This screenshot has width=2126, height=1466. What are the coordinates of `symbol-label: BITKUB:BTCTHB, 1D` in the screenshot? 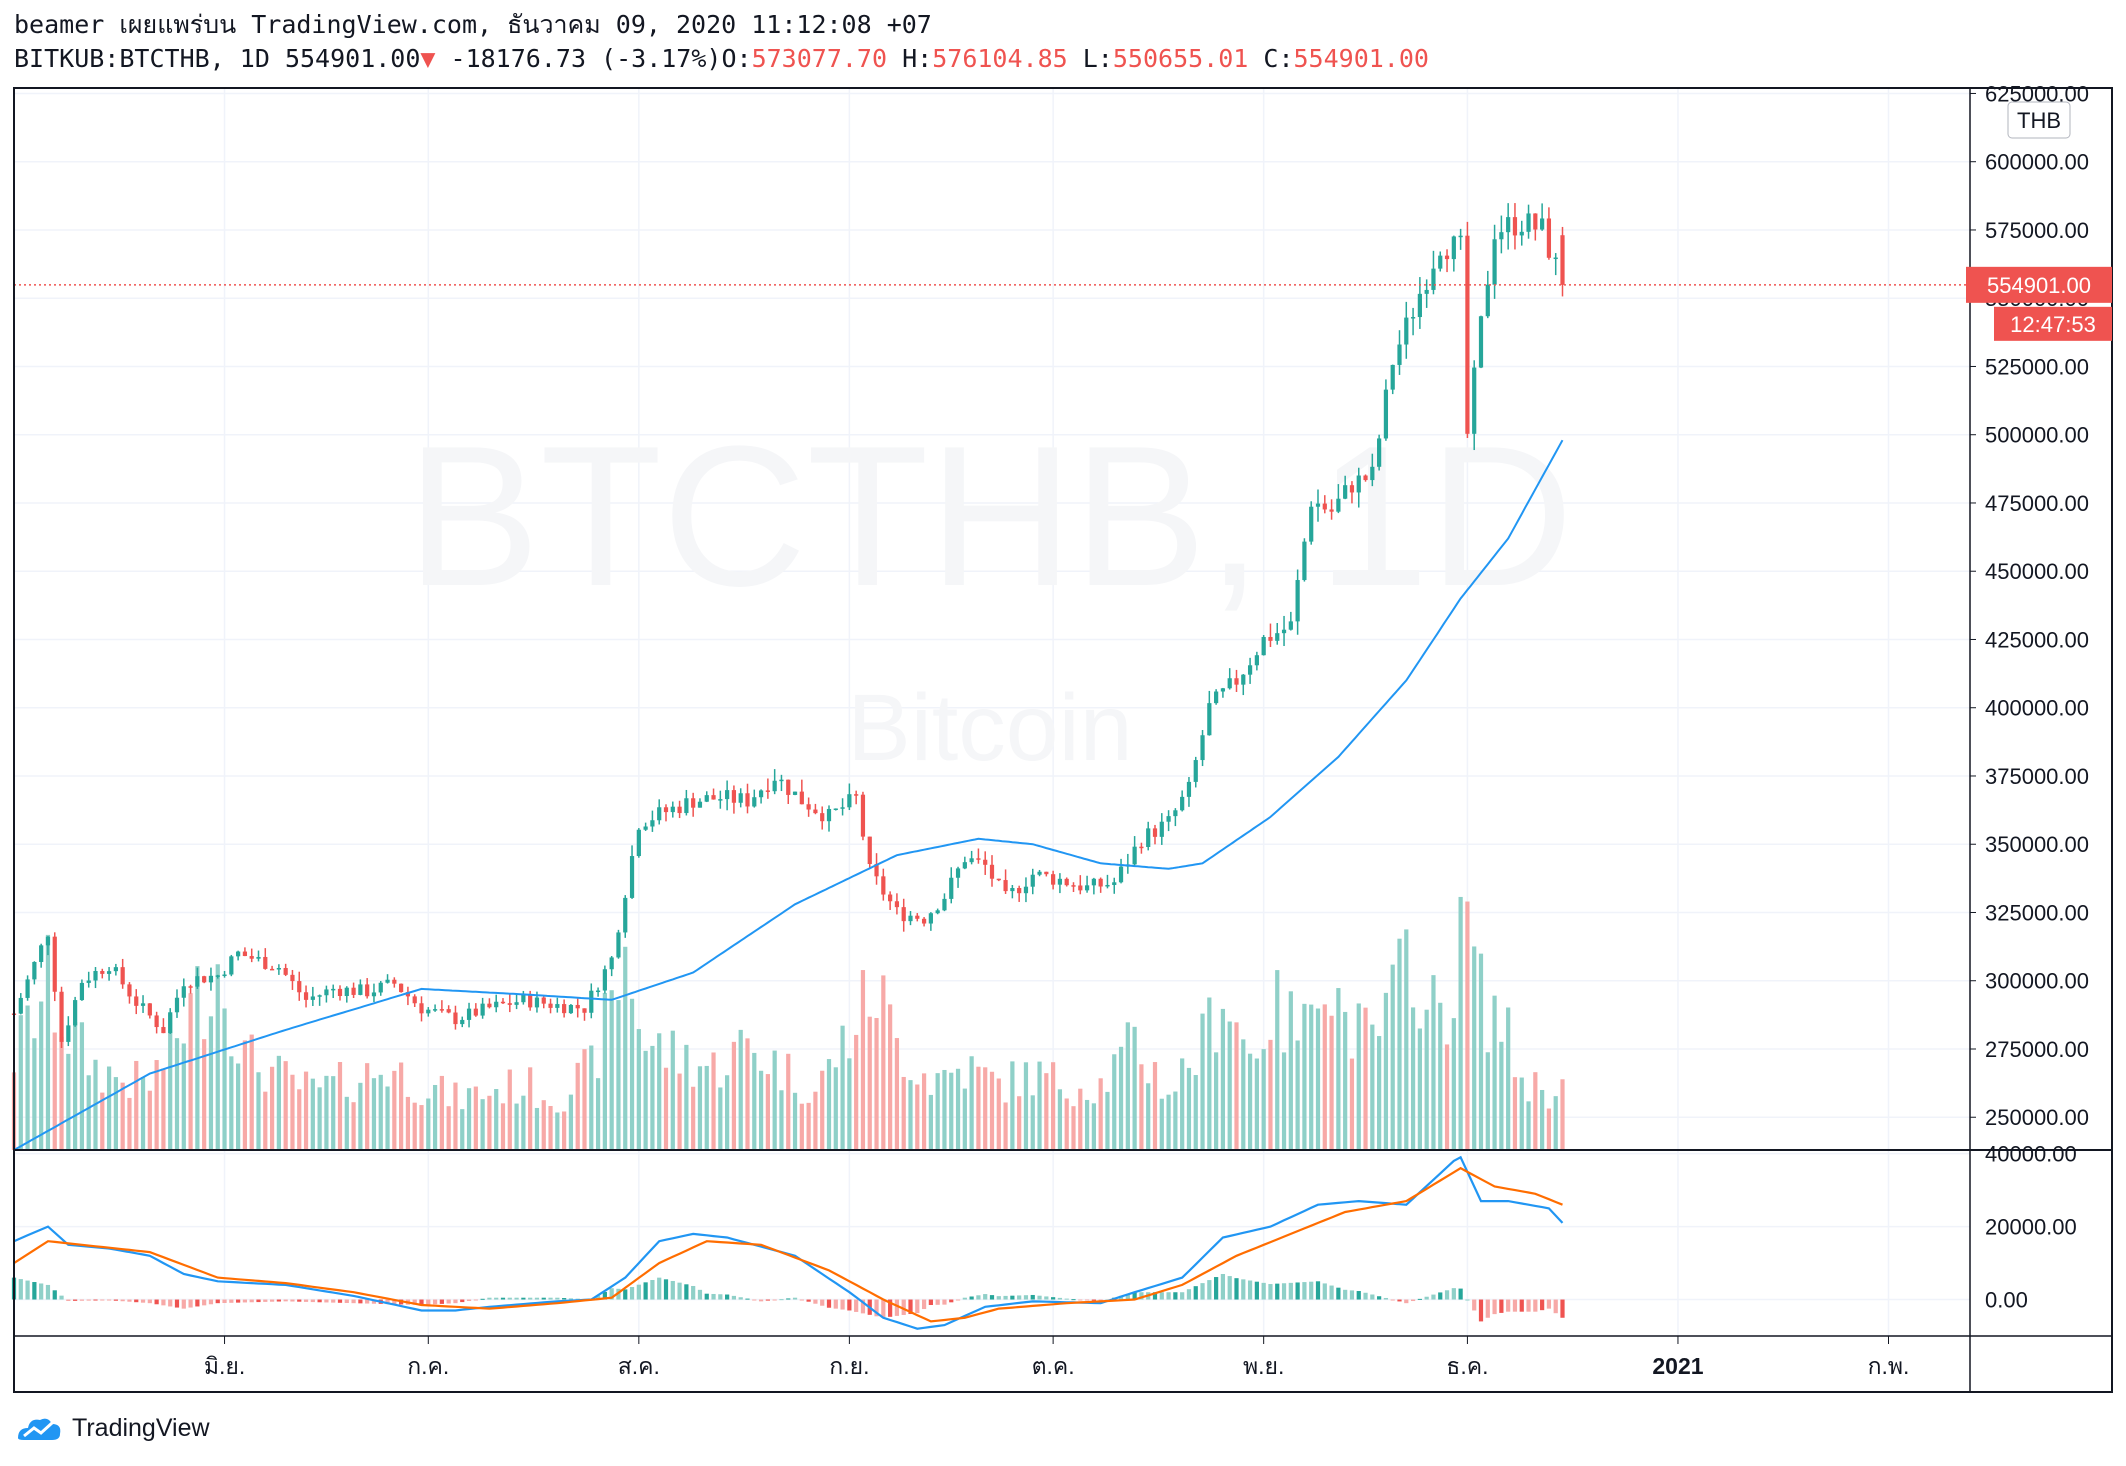 It's located at (142, 58).